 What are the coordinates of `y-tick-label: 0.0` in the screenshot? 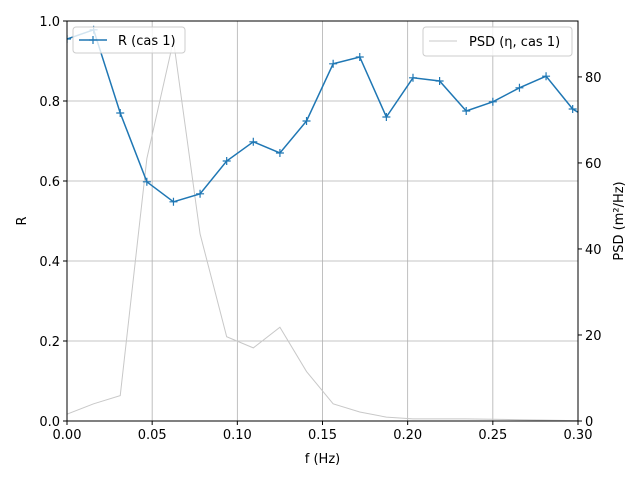 It's located at (49, 422).